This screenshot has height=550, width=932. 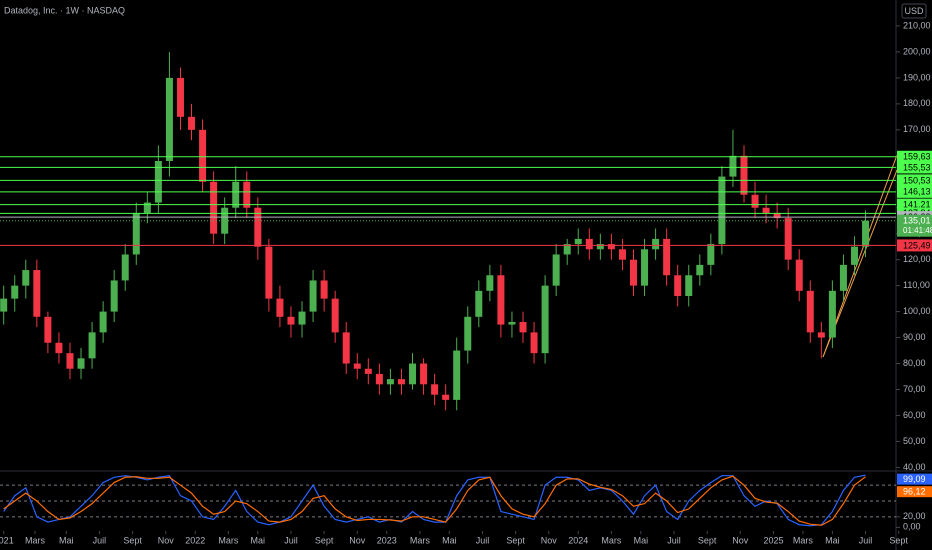 I want to click on y-tick-label: 60,00, so click(x=914, y=415).